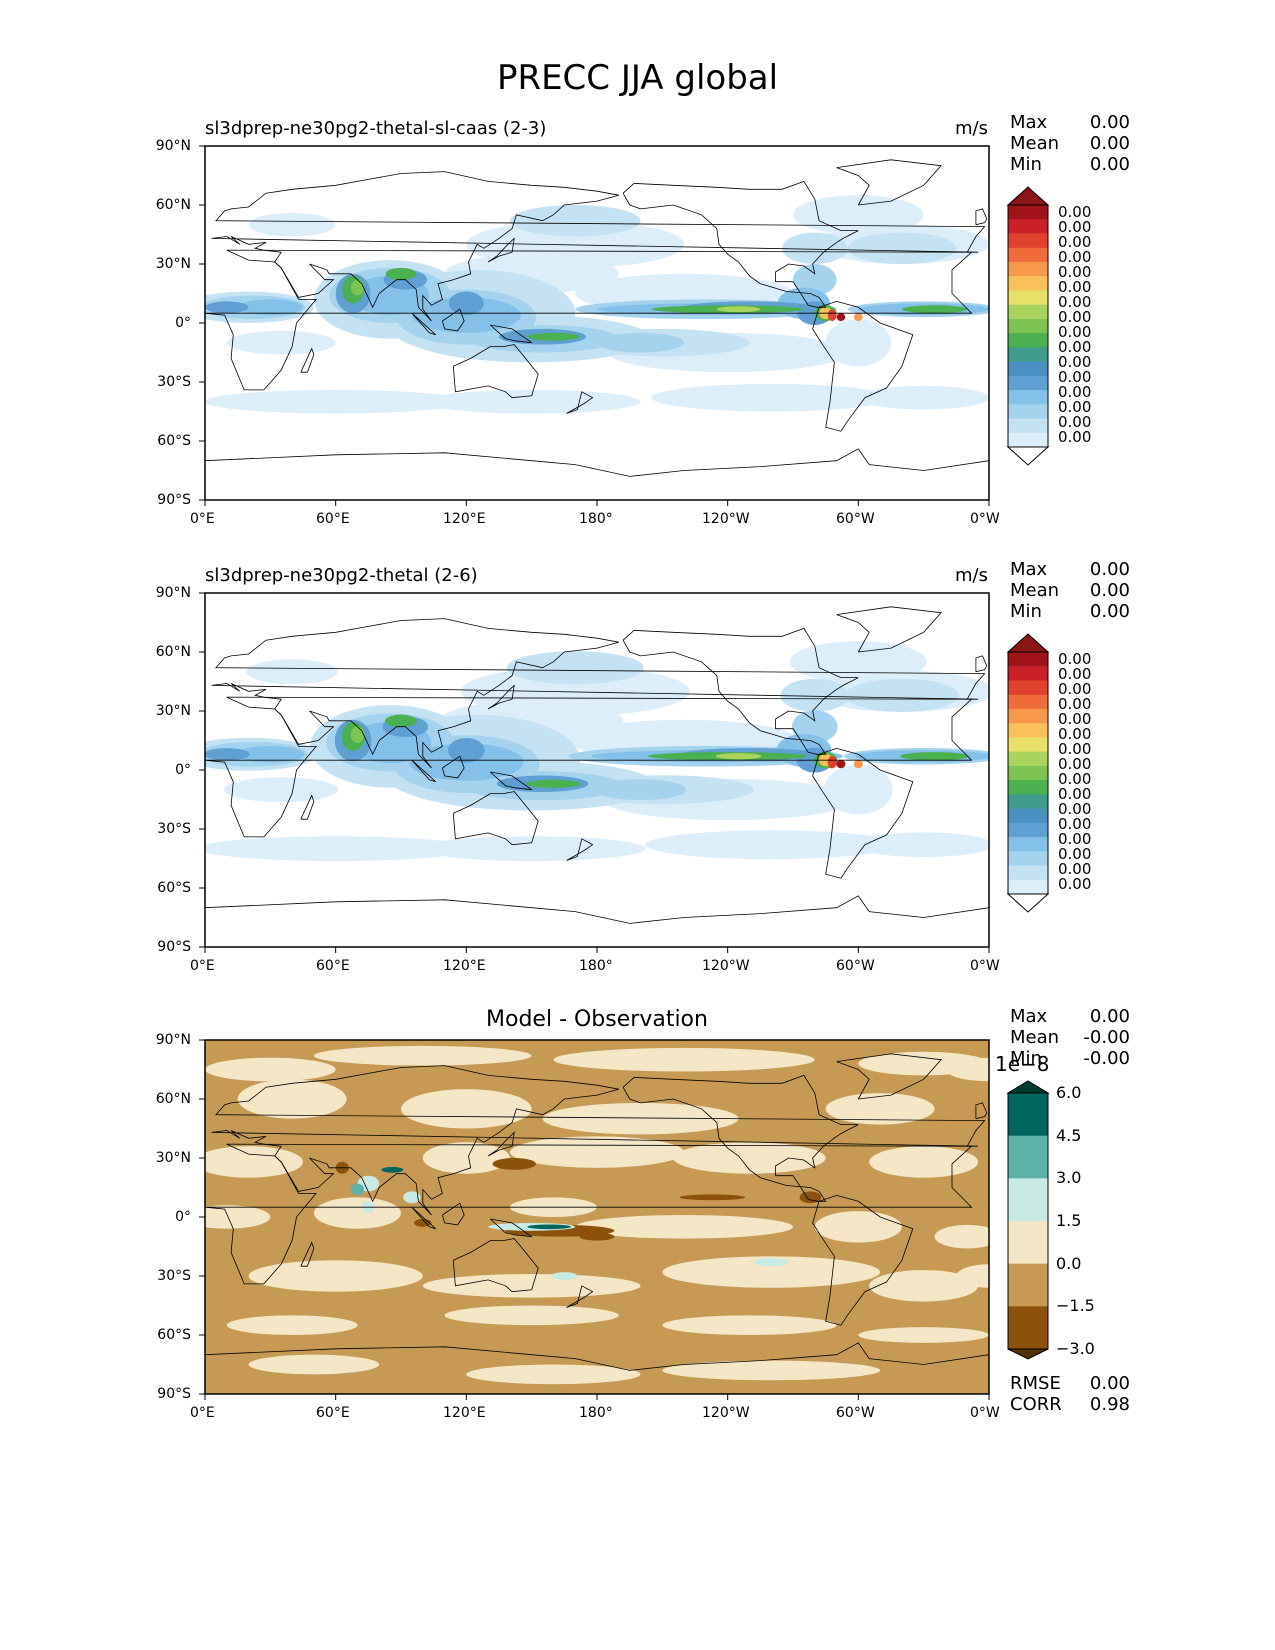  What do you see at coordinates (1109, 1383) in the screenshot?
I see `rmse-value: 0.00` at bounding box center [1109, 1383].